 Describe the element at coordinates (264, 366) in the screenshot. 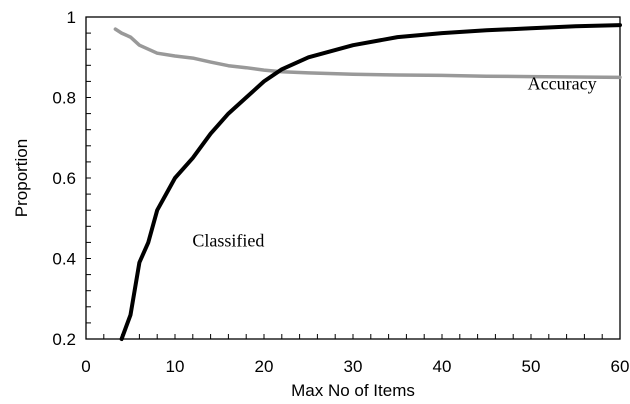

I see `x-tick-label: 20` at that location.